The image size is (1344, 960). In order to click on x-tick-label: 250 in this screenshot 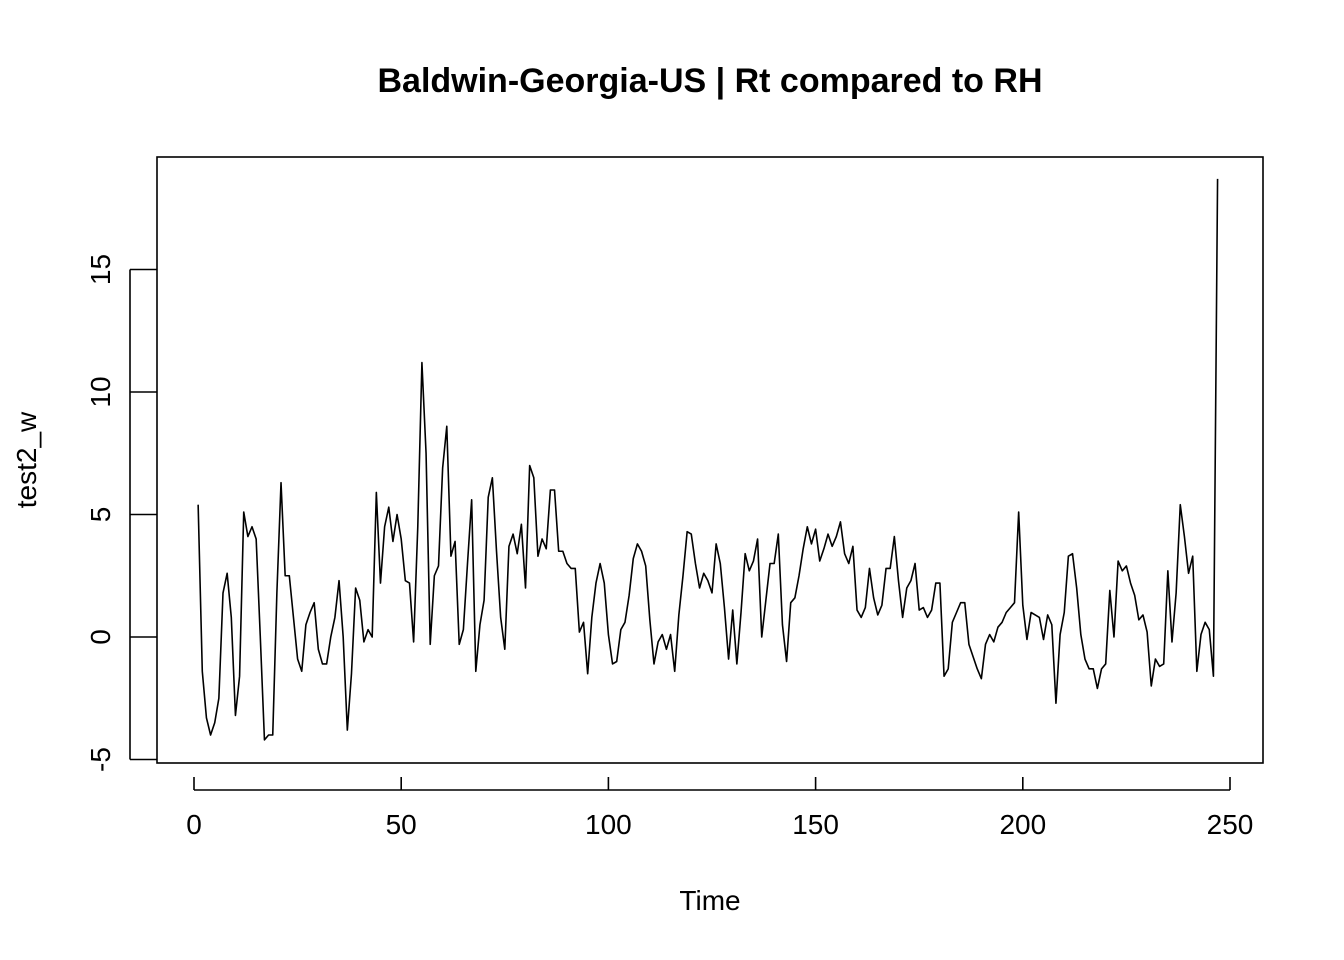, I will do `click(1230, 824)`.